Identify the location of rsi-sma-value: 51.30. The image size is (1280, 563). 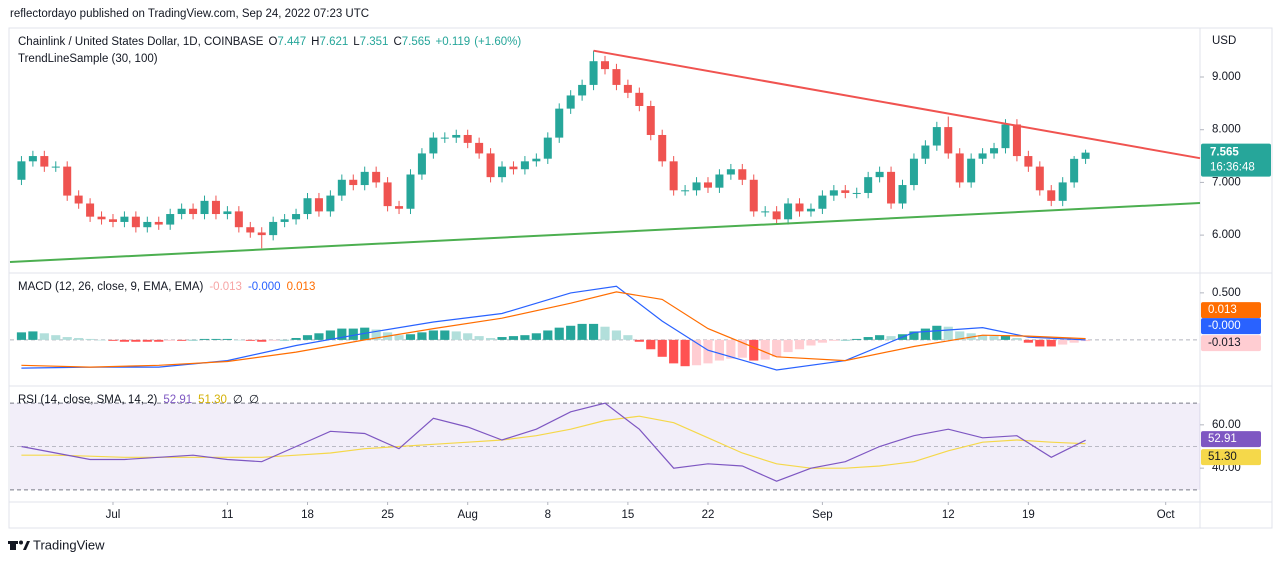
(212, 400).